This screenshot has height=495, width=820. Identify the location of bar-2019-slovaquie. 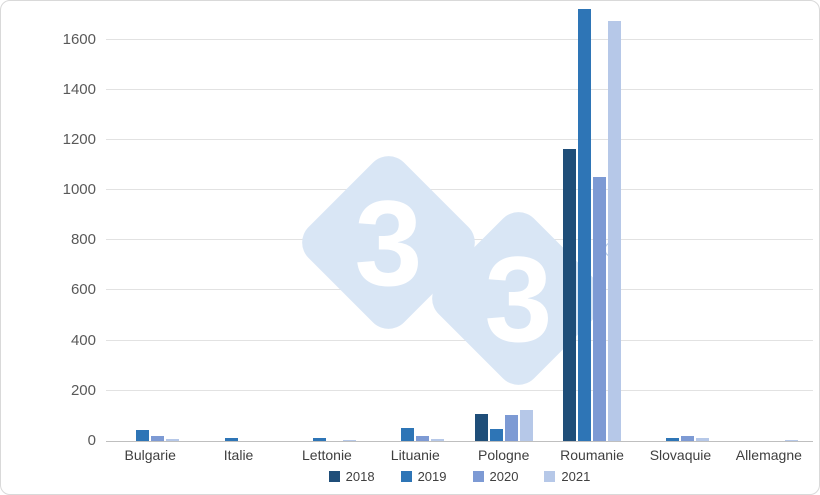
(673, 439).